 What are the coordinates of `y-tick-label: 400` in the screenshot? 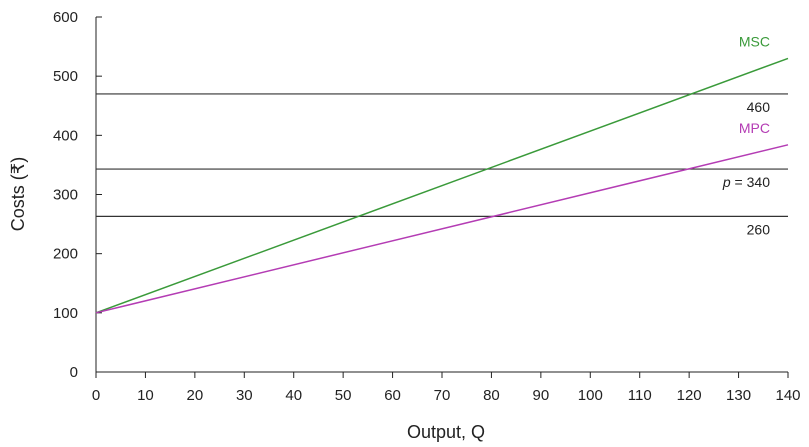 It's located at (65, 135).